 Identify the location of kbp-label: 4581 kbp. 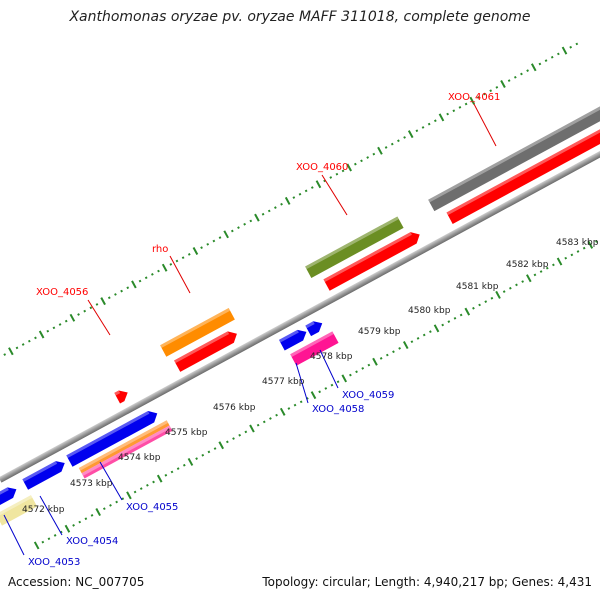
(477, 287).